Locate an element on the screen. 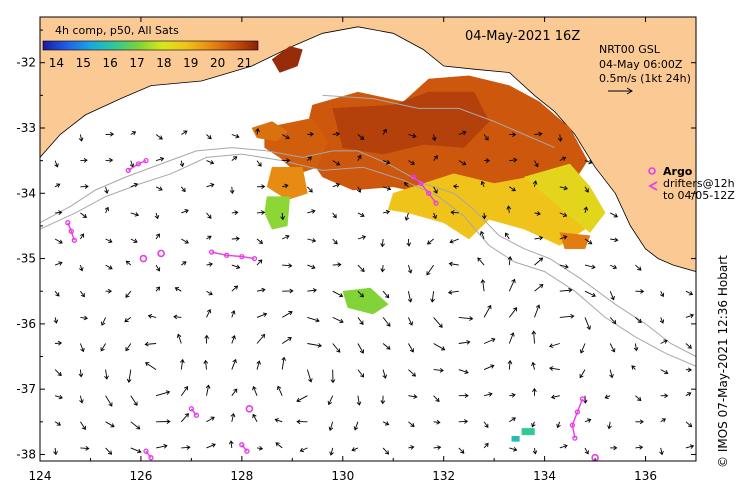  argo-float-marker is located at coordinates (161, 253).